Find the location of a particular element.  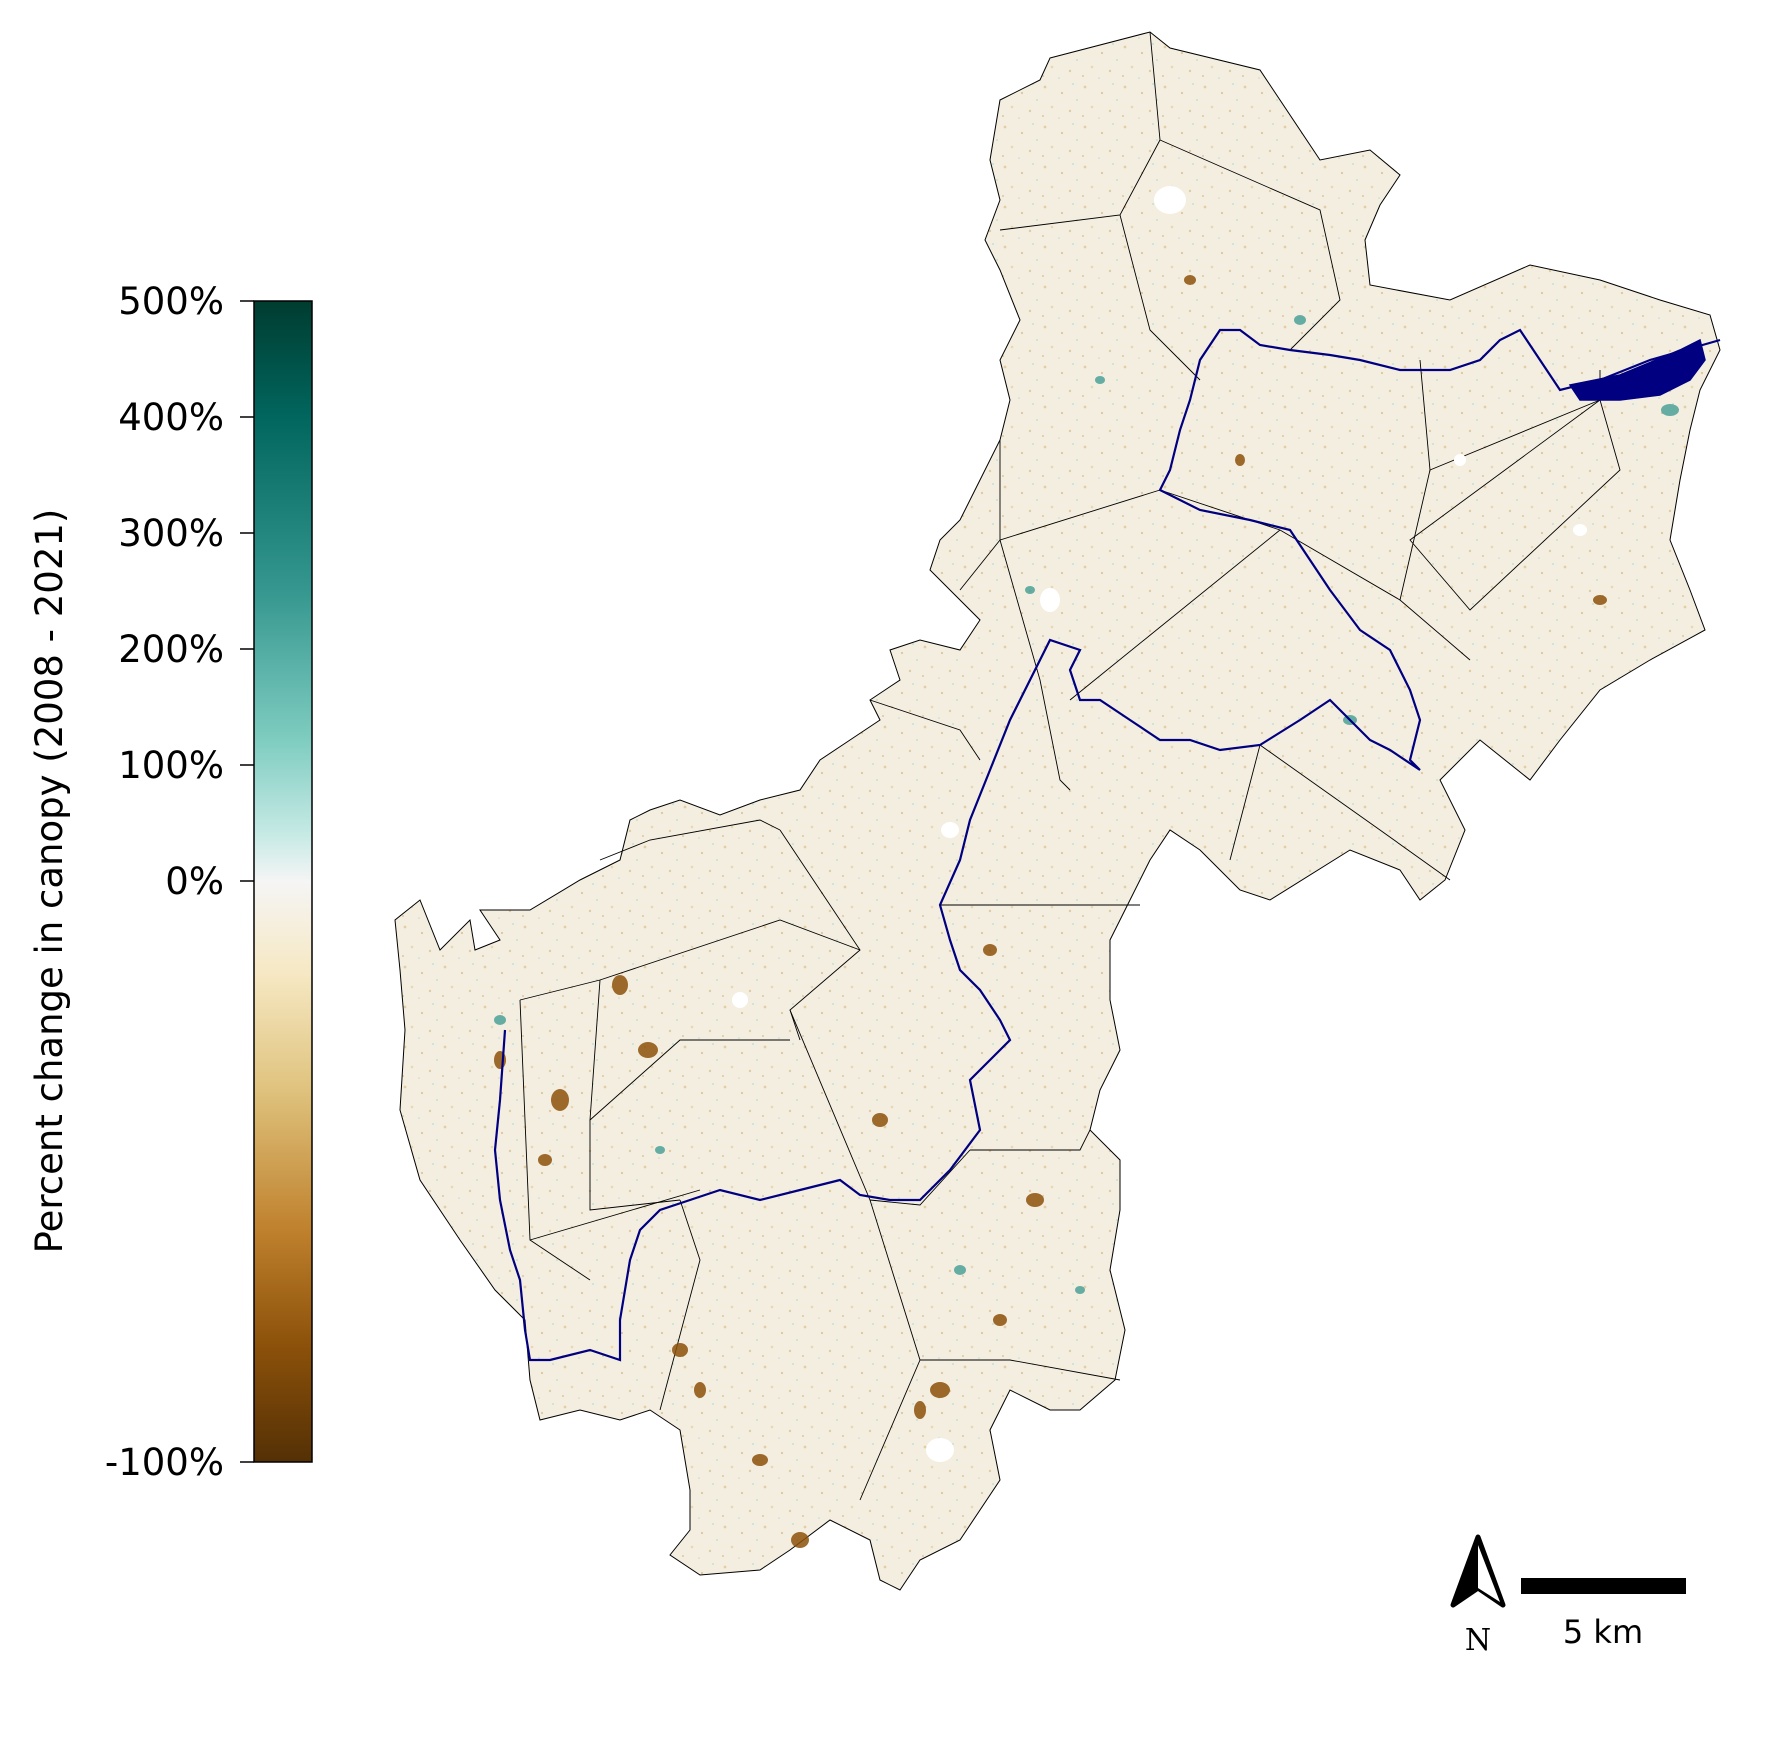

scale-bar: 5 km is located at coordinates (1603, 1614).